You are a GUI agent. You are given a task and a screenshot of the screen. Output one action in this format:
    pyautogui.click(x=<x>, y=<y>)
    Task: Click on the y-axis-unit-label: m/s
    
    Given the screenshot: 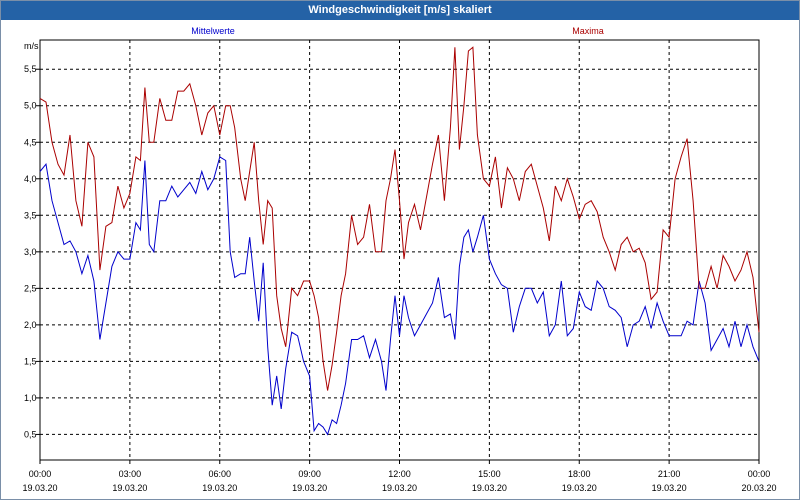 What is the action you would take?
    pyautogui.click(x=31, y=46)
    